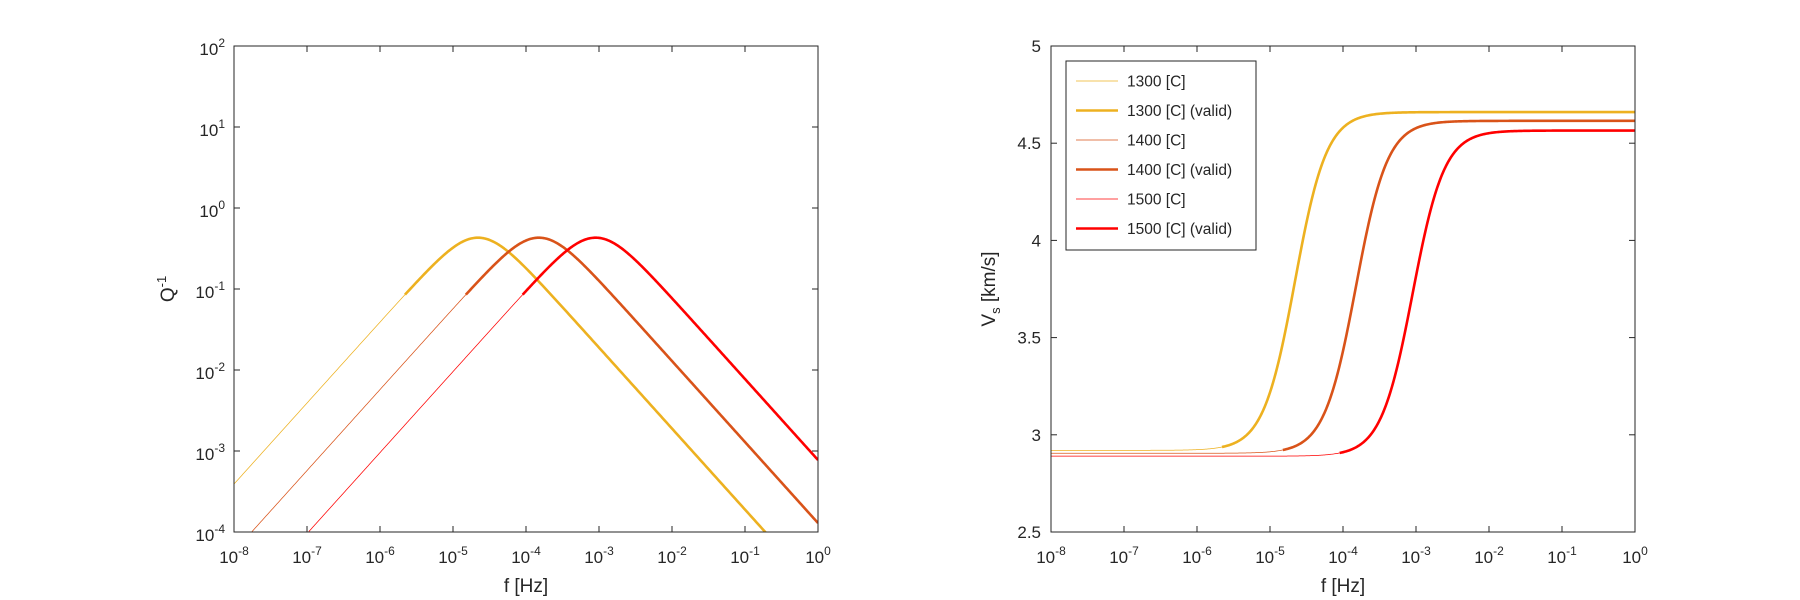 This screenshot has height=600, width=1800. What do you see at coordinates (1498, 551) in the screenshot?
I see `right-x-tick-label-exponent: -2` at bounding box center [1498, 551].